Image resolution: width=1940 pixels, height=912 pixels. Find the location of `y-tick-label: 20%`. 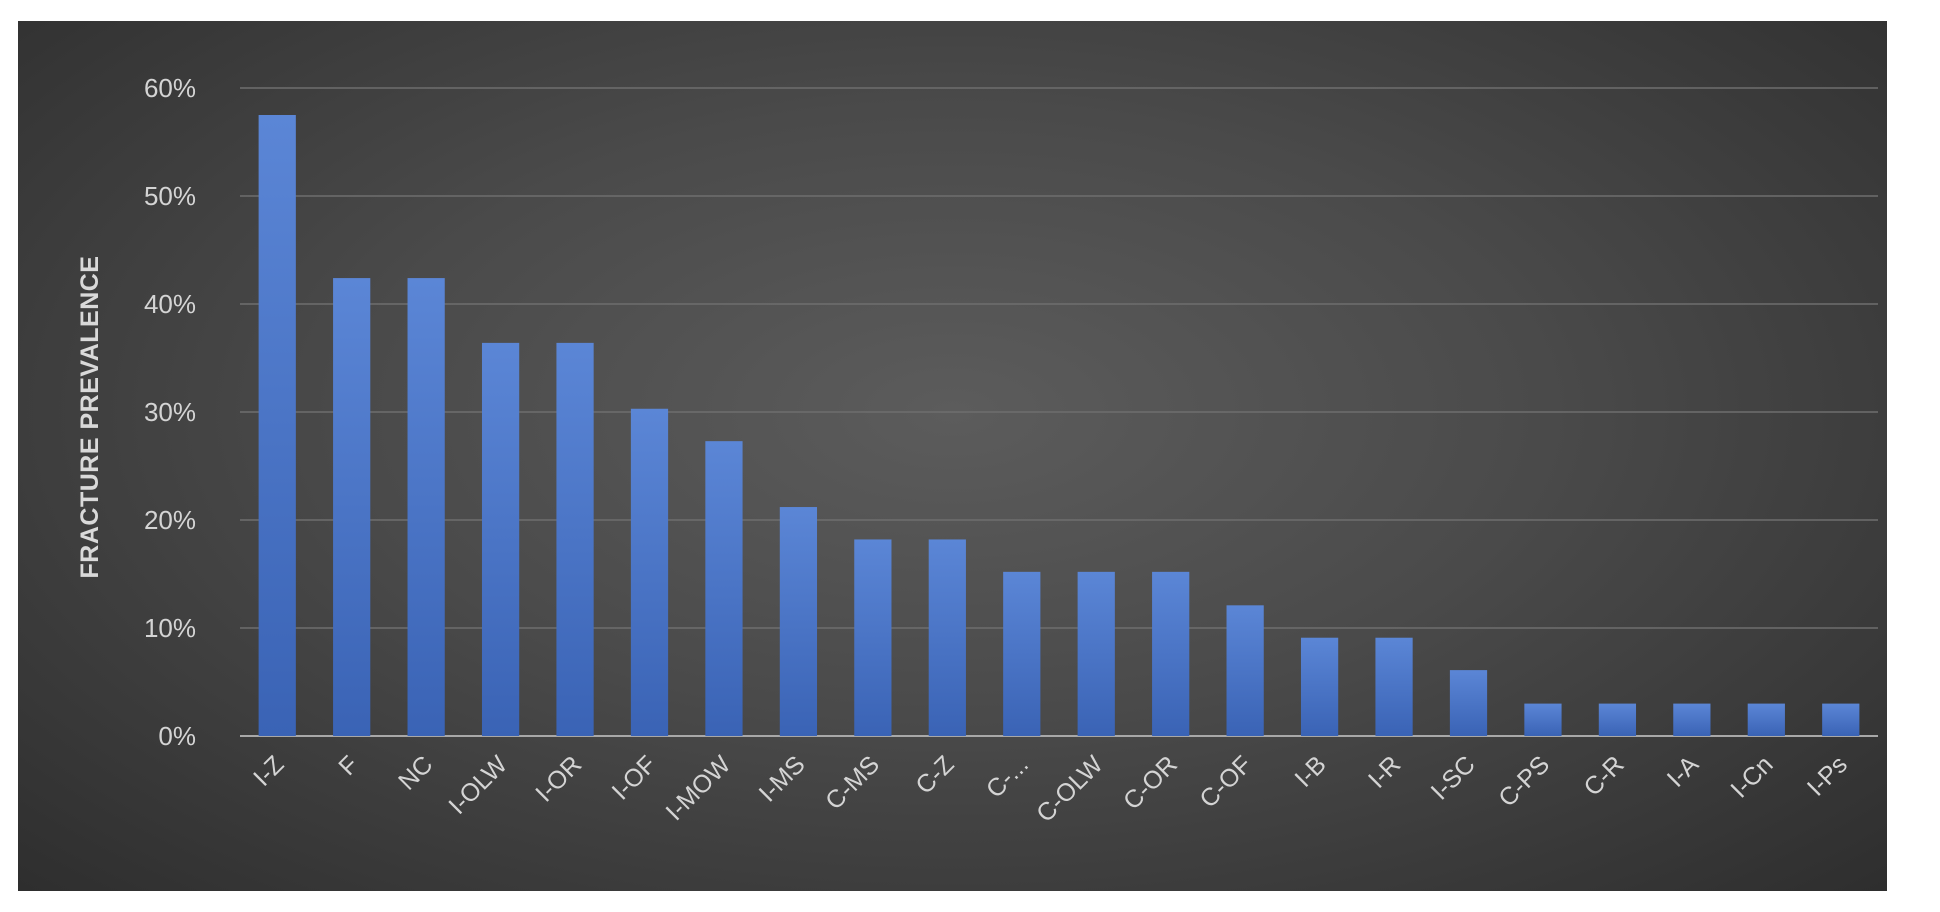

y-tick-label: 20% is located at coordinates (170, 520).